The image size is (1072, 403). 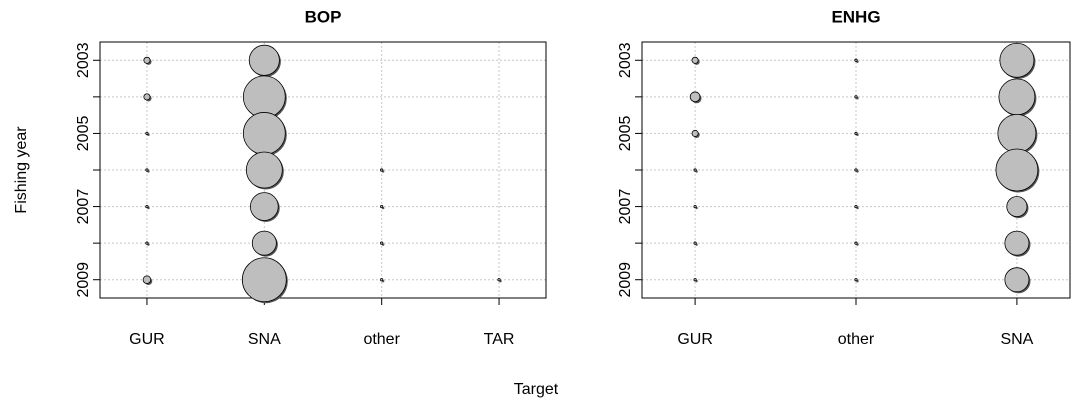 I want to click on y-axis-label: Fishing year, so click(x=21, y=170).